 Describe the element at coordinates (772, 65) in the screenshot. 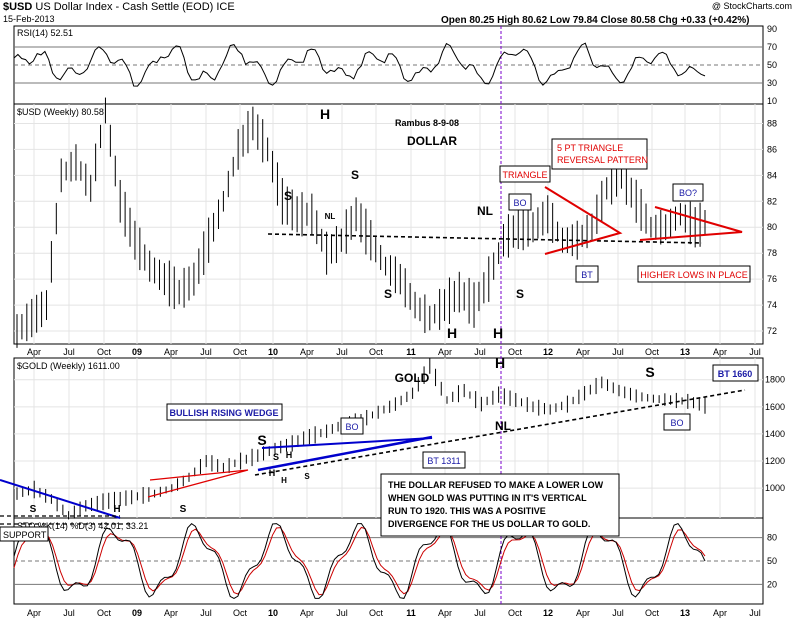

I see `rsi-y-tick-label: 50` at that location.